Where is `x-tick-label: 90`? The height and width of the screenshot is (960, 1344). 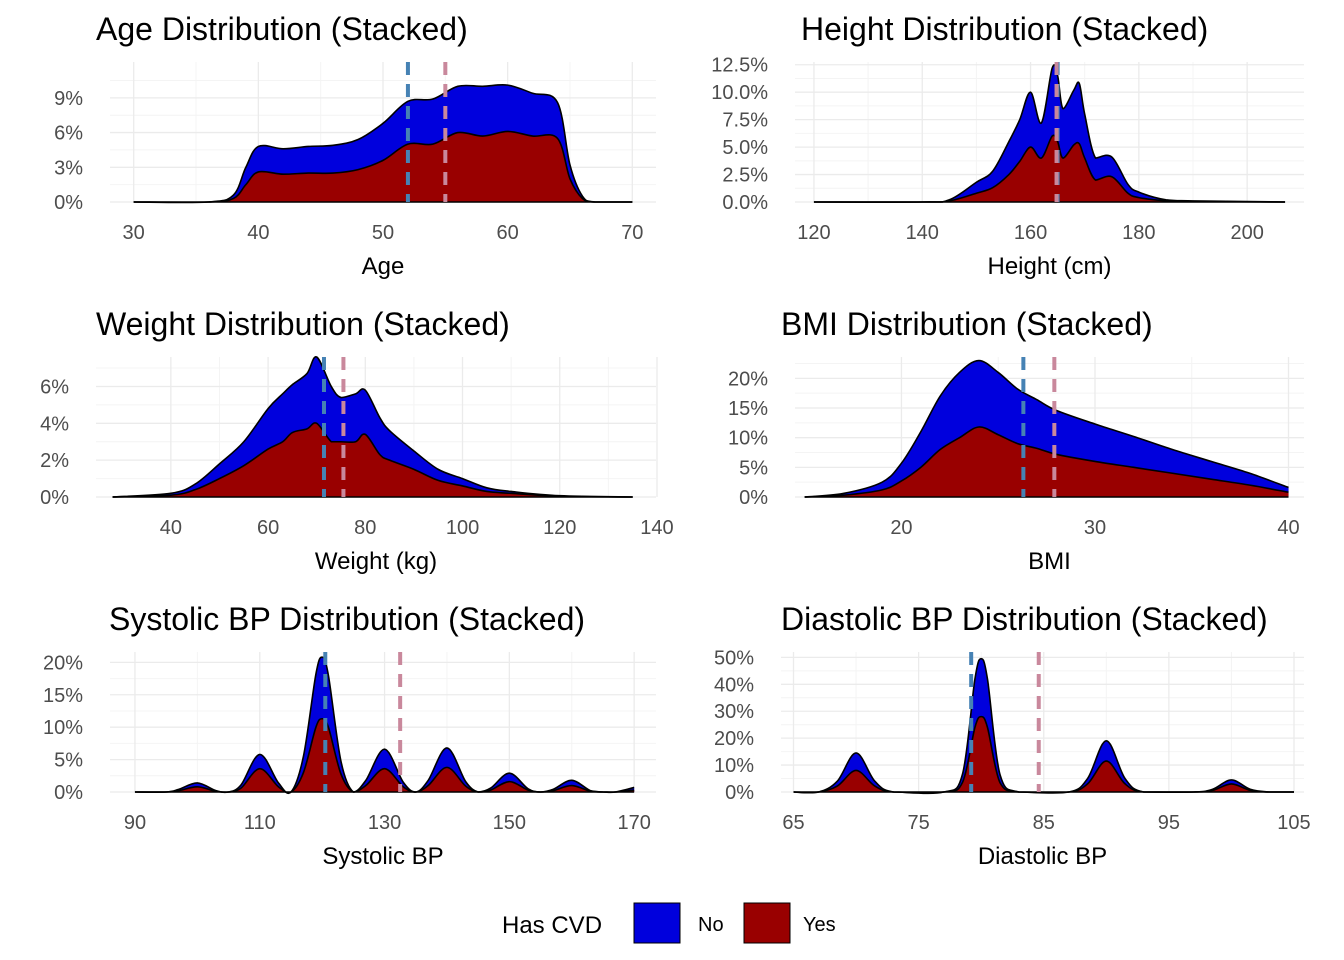 x-tick-label: 90 is located at coordinates (135, 823).